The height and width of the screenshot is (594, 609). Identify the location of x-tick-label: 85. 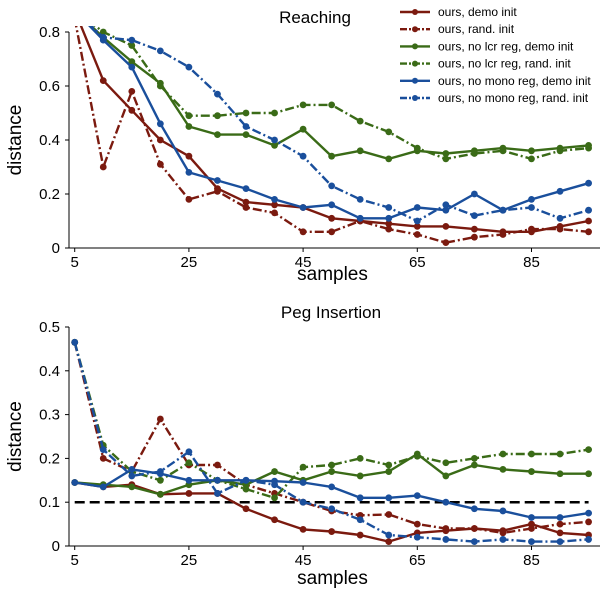
(531, 262).